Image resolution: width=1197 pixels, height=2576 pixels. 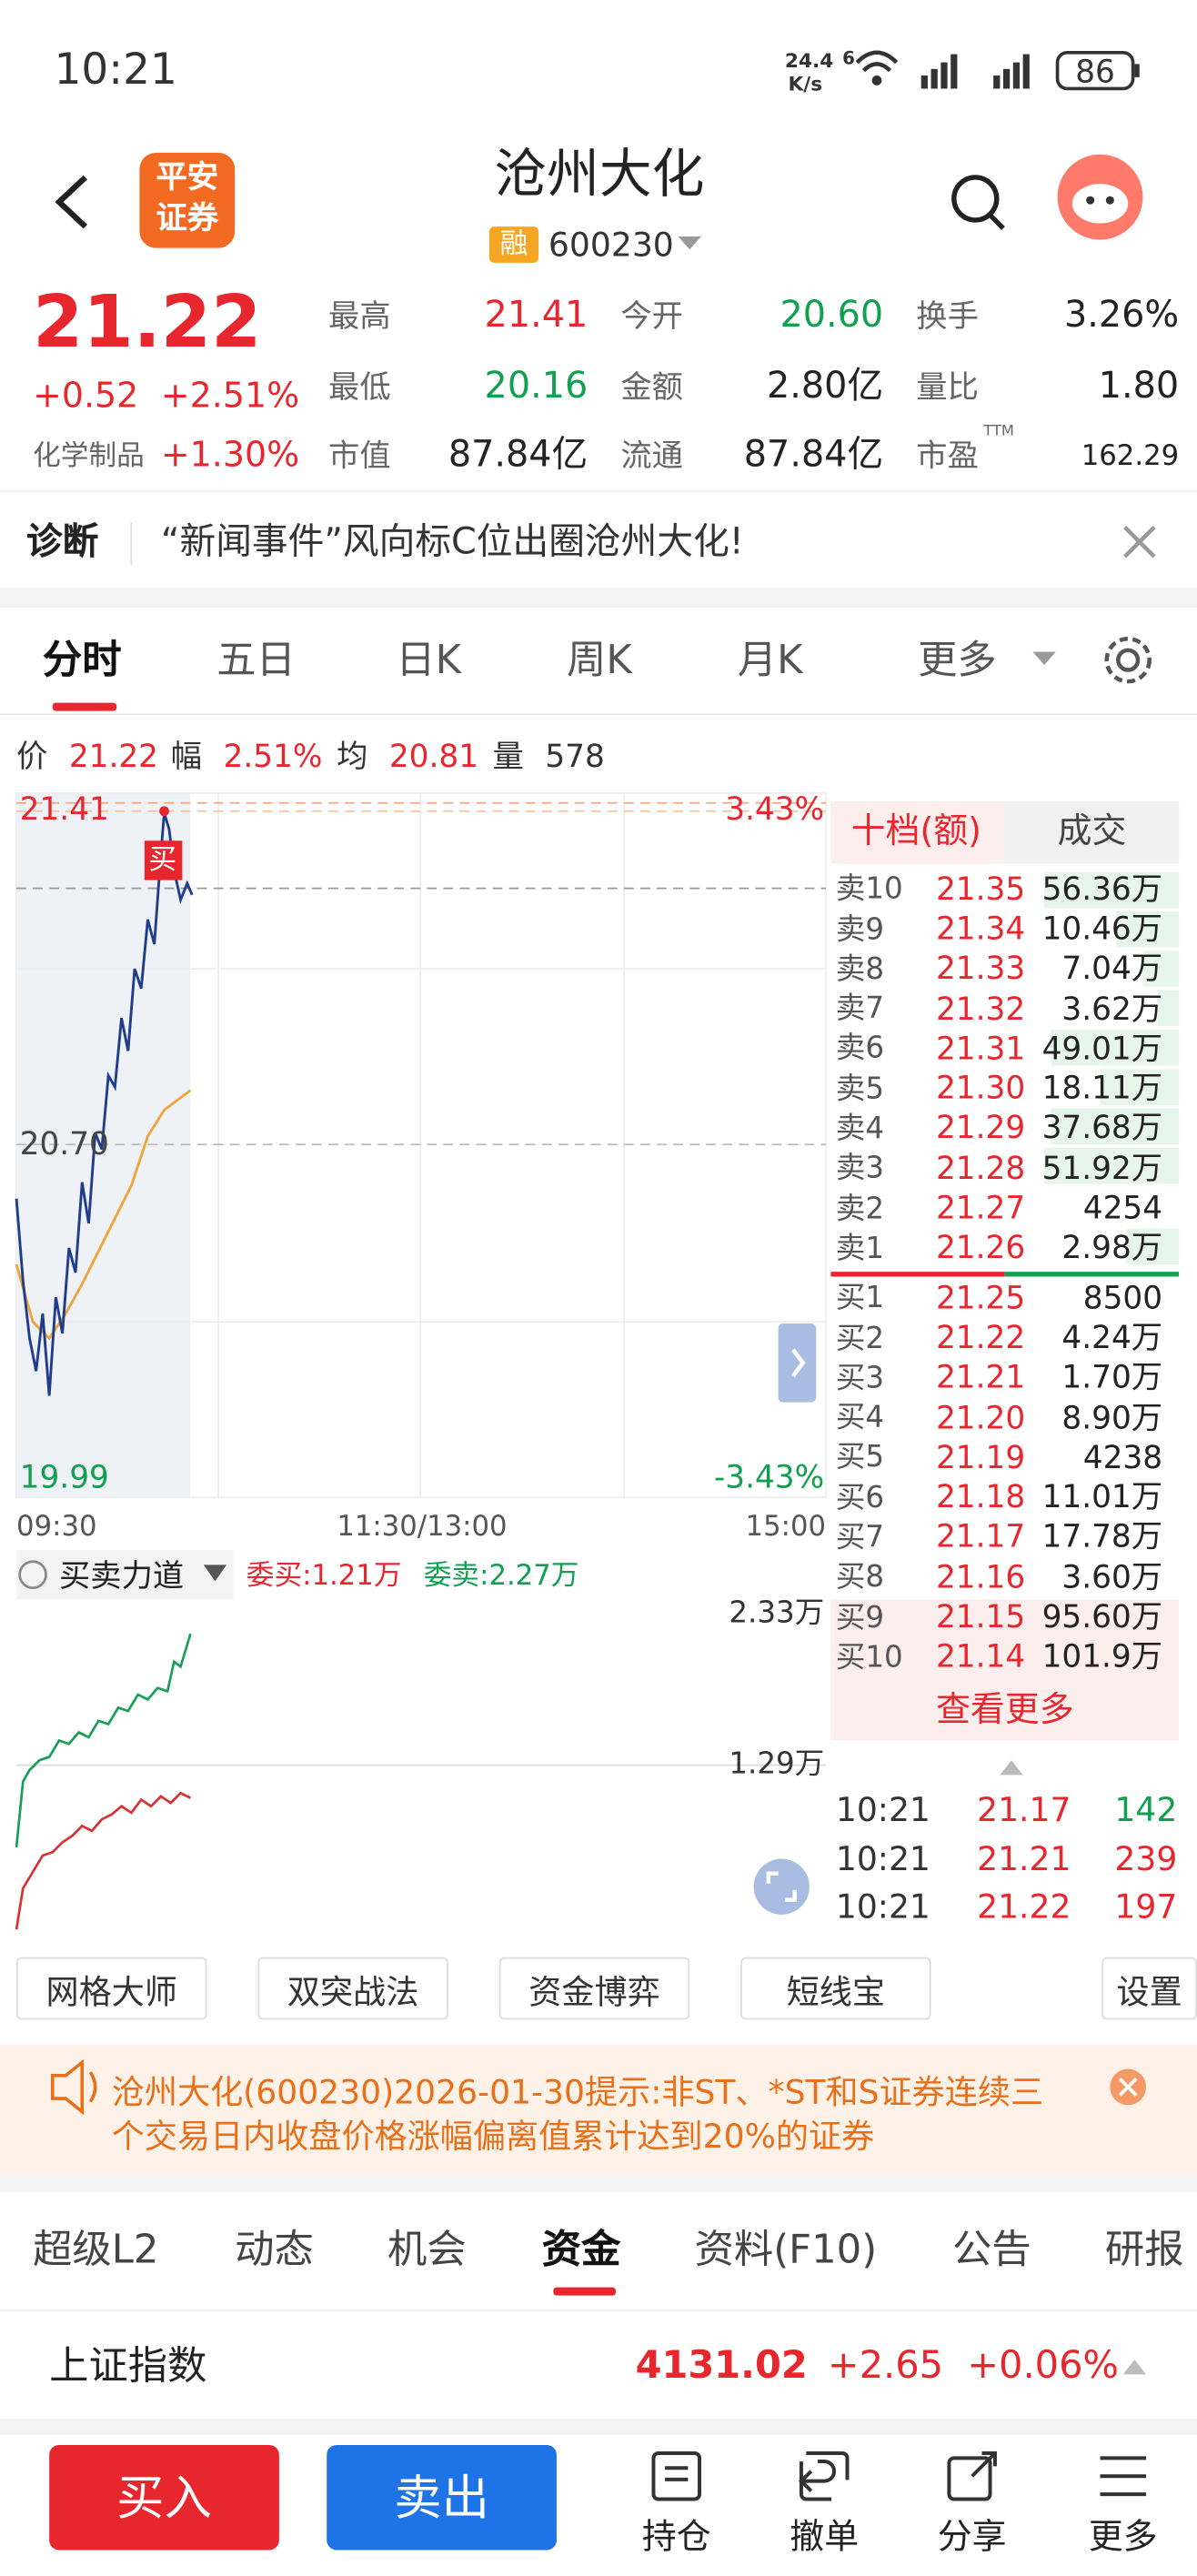 What do you see at coordinates (1102, 889) in the screenshot?
I see `book-volume: 56.36万` at bounding box center [1102, 889].